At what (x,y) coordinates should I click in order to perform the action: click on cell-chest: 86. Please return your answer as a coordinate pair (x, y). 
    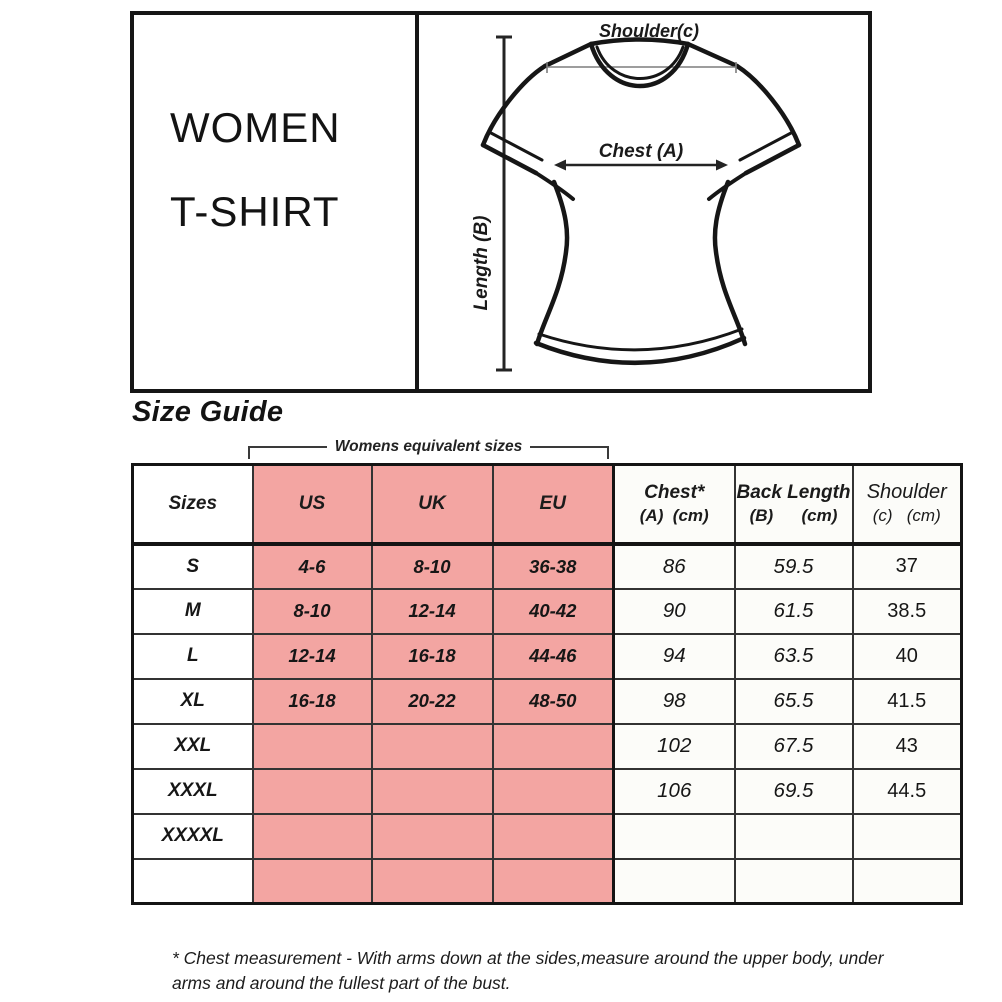
    Looking at the image, I should click on (674, 566).